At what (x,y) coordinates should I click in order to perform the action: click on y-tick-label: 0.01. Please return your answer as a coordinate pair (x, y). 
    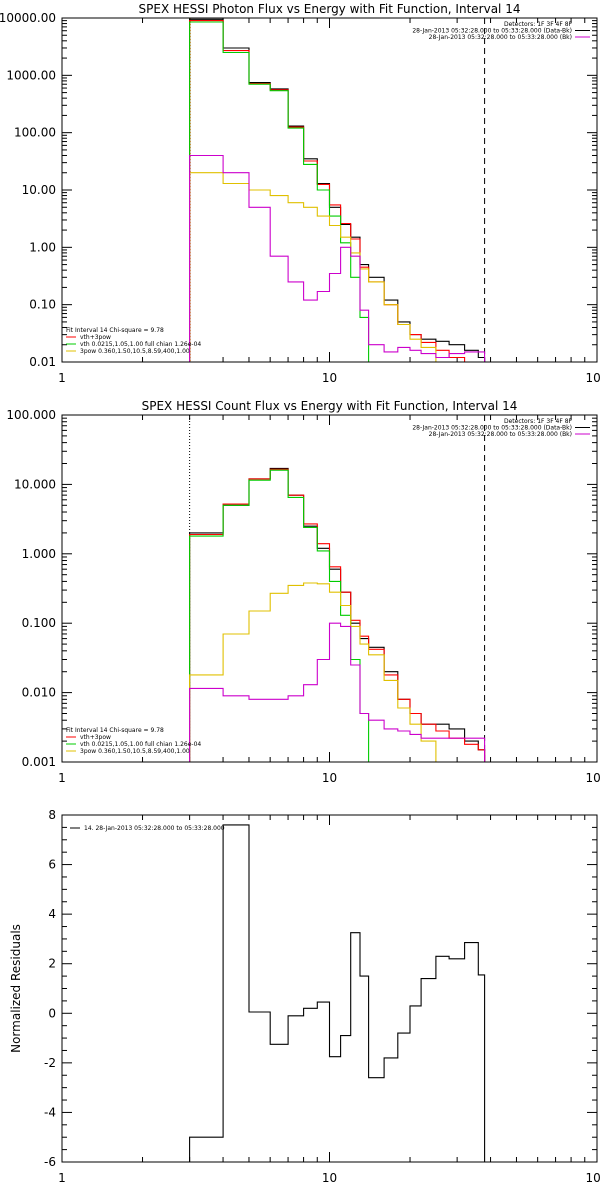
    Looking at the image, I should click on (42, 362).